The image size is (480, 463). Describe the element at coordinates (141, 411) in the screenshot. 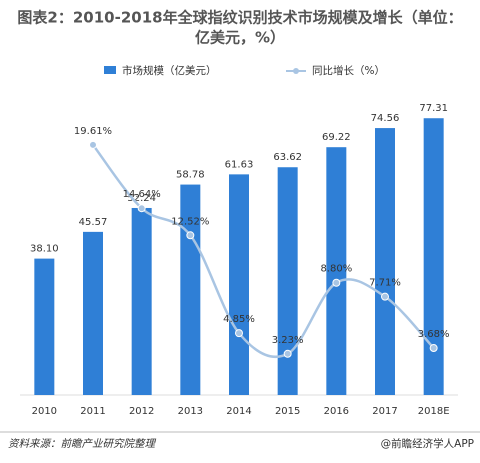

I see `x-tick-label: 2012` at that location.